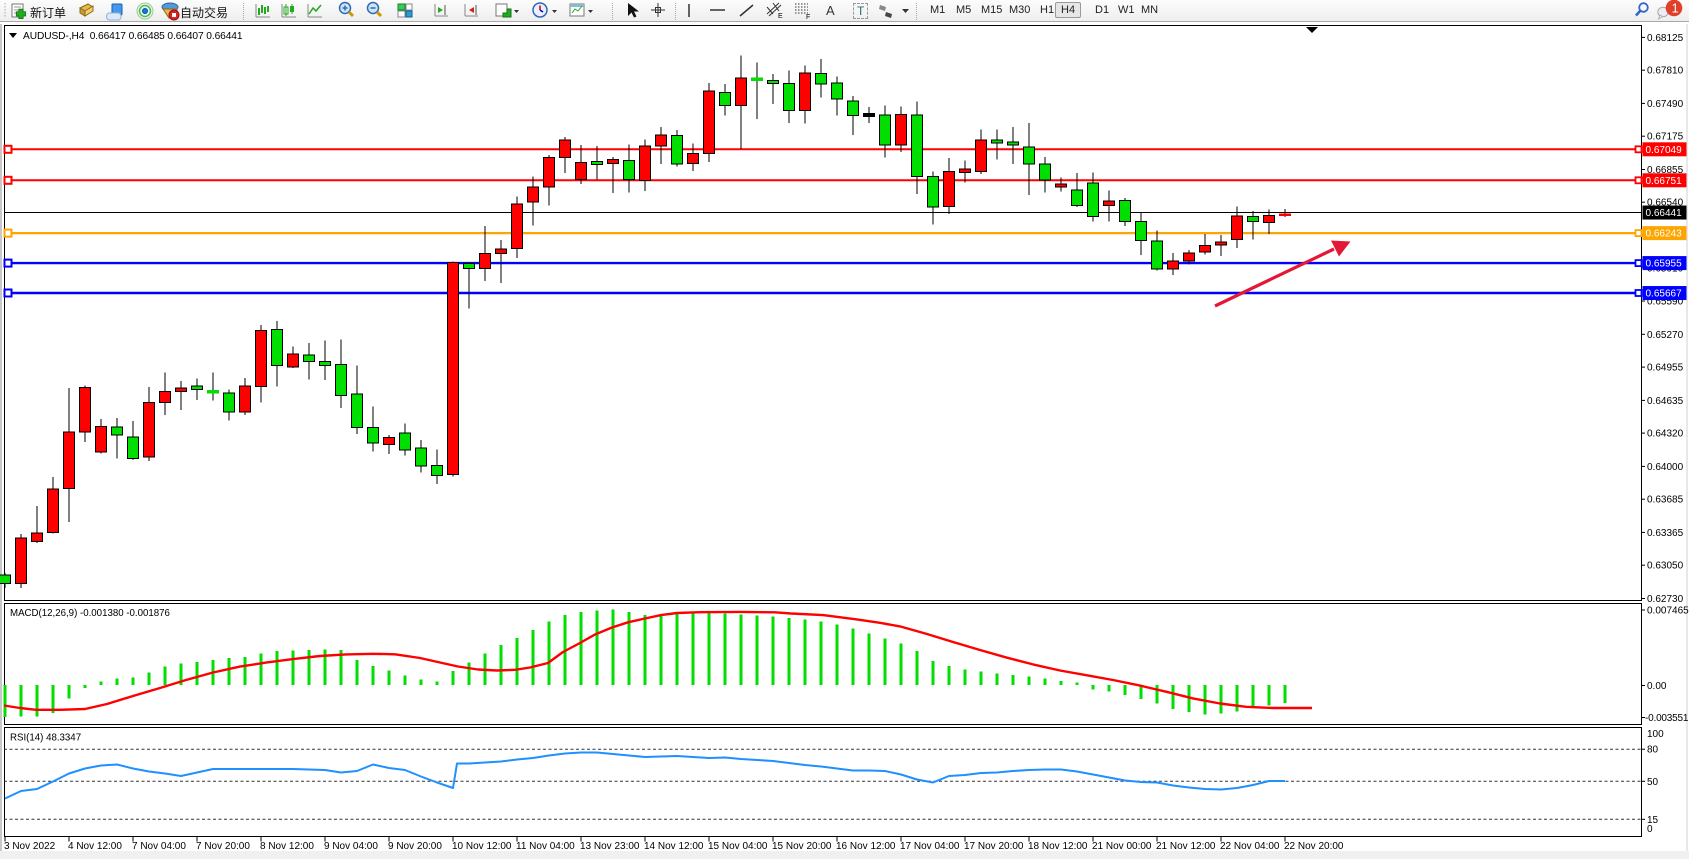 The image size is (1689, 859). I want to click on svg-text: 3 Nov 2022, so click(30, 846).